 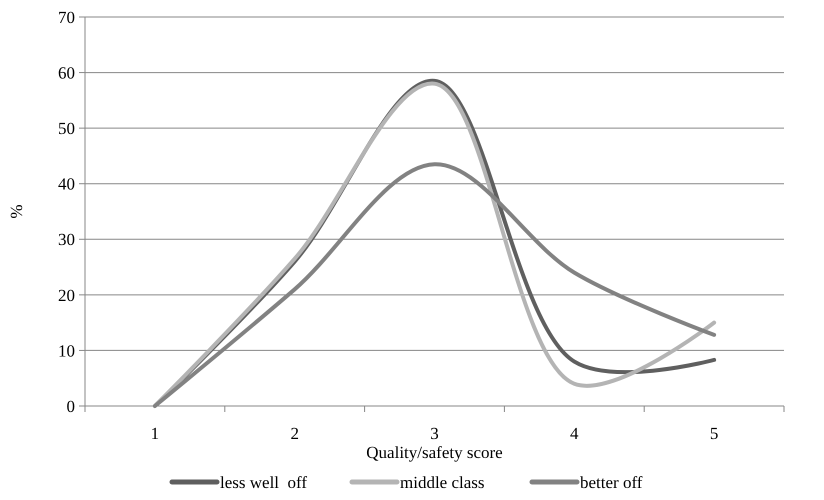 What do you see at coordinates (66, 17) in the screenshot?
I see `y-tick-label: 70` at bounding box center [66, 17].